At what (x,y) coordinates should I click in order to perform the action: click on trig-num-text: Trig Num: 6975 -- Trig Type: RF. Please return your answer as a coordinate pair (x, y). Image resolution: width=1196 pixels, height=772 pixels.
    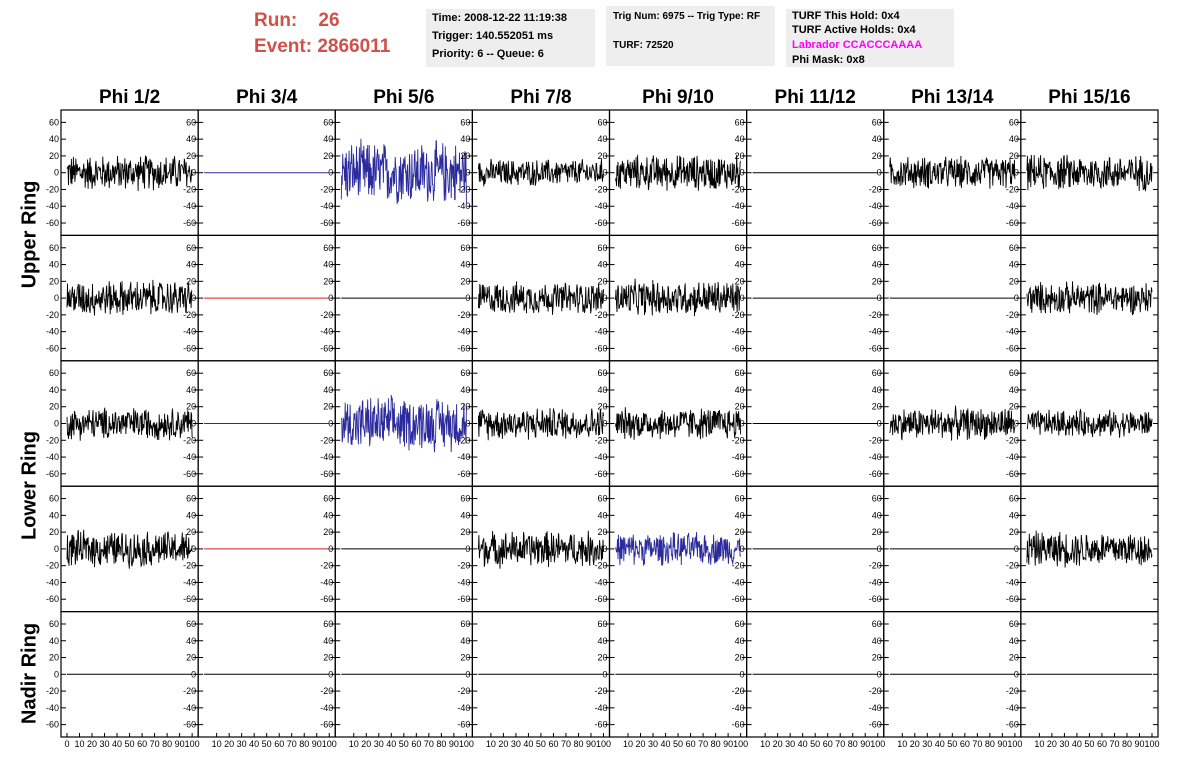
    Looking at the image, I should click on (687, 16).